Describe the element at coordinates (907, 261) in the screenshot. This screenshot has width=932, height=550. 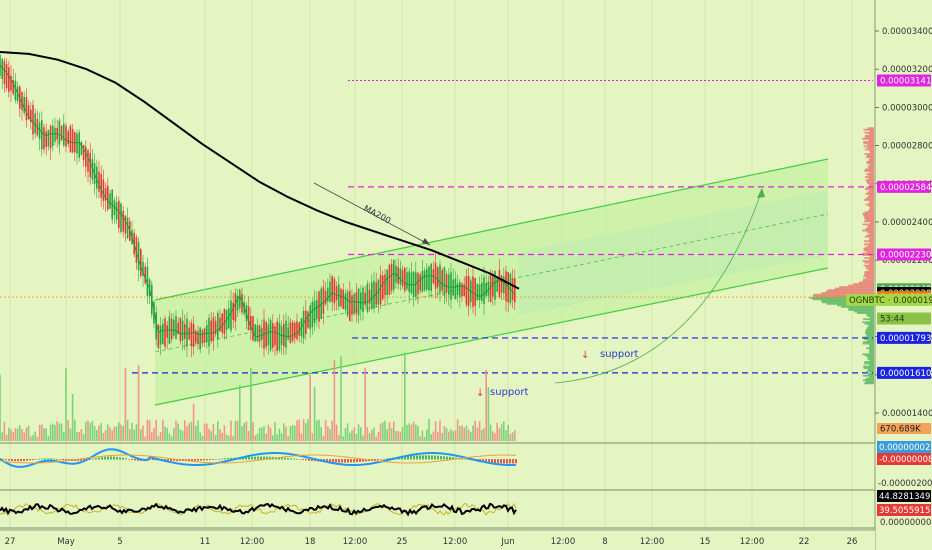
I see `price-axis-label: 0.00002200` at that location.